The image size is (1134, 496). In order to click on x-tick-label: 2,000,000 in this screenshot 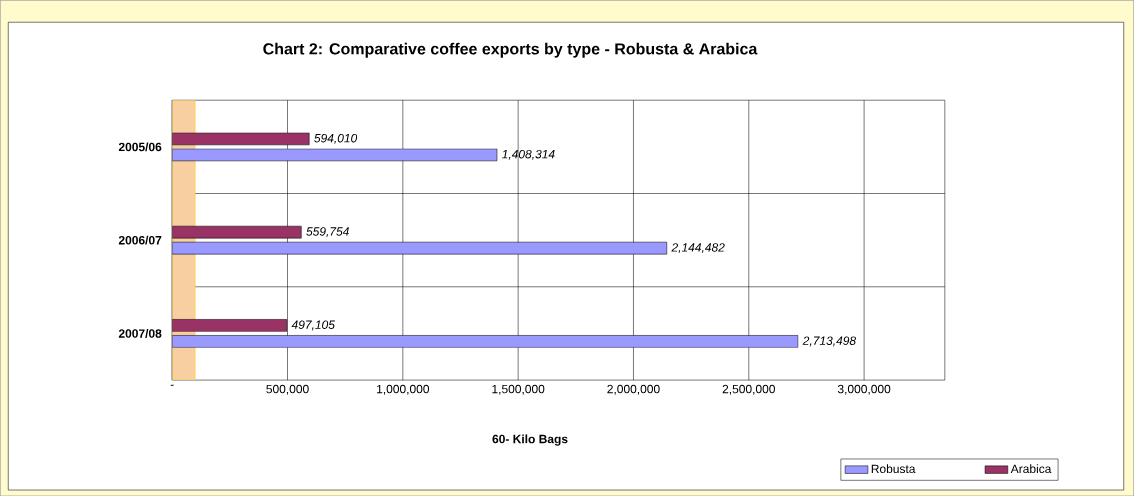, I will do `click(633, 389)`.